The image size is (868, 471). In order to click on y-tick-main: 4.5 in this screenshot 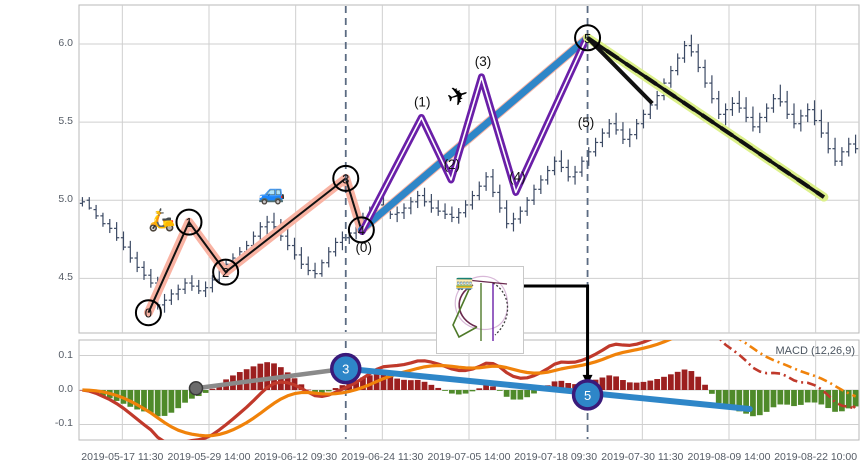, I will do `click(65, 277)`.